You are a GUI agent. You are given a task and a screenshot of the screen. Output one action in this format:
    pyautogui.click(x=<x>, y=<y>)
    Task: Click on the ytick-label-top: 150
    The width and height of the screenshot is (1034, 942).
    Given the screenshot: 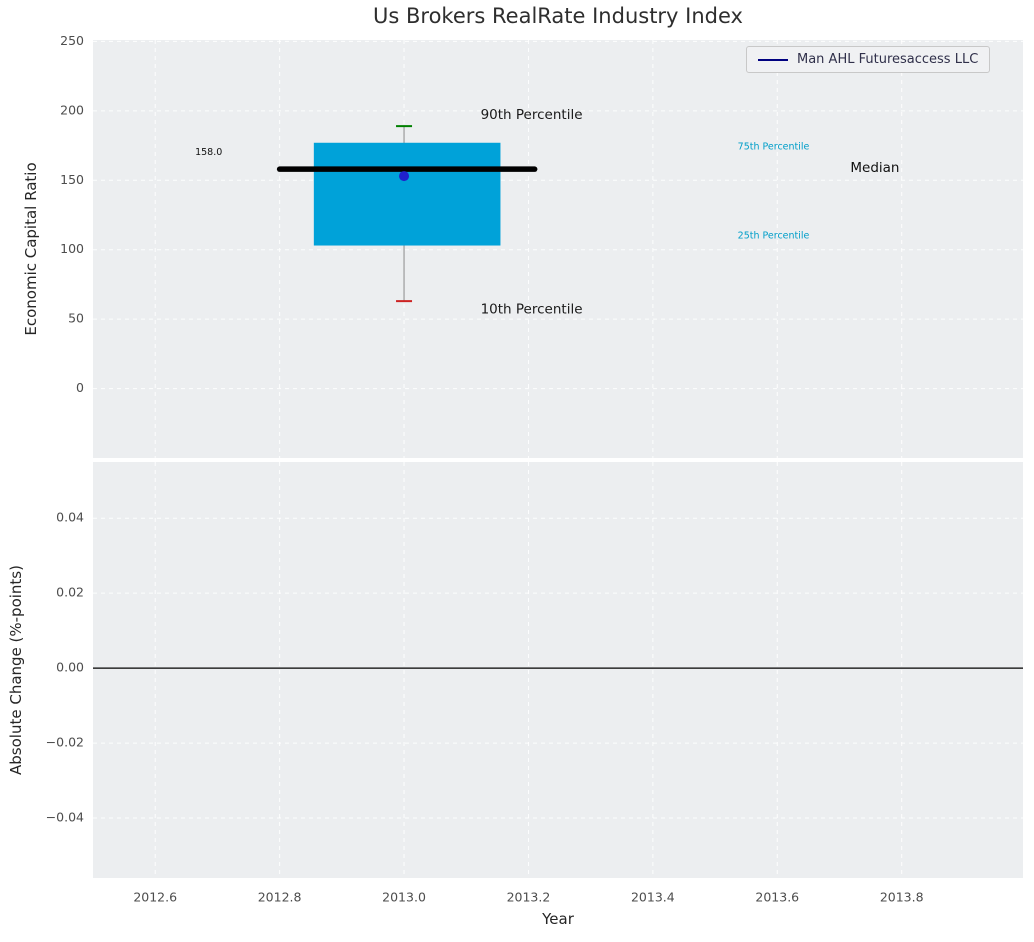 What is the action you would take?
    pyautogui.click(x=72, y=179)
    